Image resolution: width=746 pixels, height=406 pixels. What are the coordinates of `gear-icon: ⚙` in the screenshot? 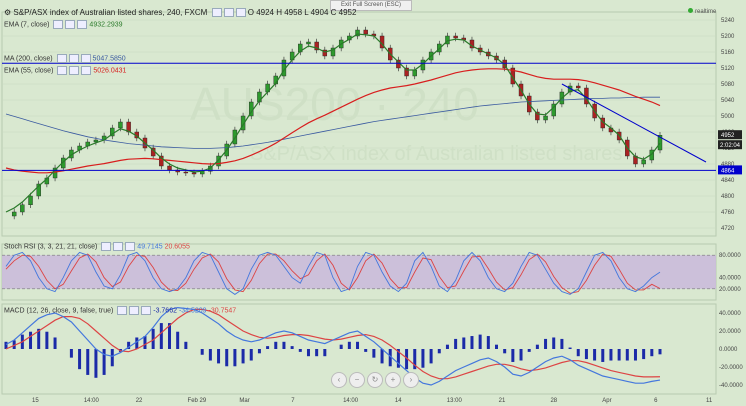 It's located at (8, 12).